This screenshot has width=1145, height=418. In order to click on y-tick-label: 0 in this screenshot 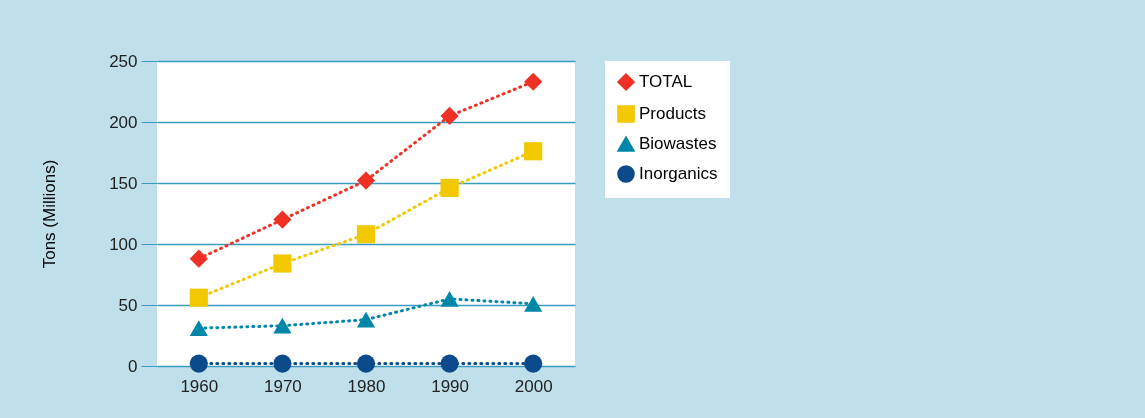, I will do `click(133, 366)`.